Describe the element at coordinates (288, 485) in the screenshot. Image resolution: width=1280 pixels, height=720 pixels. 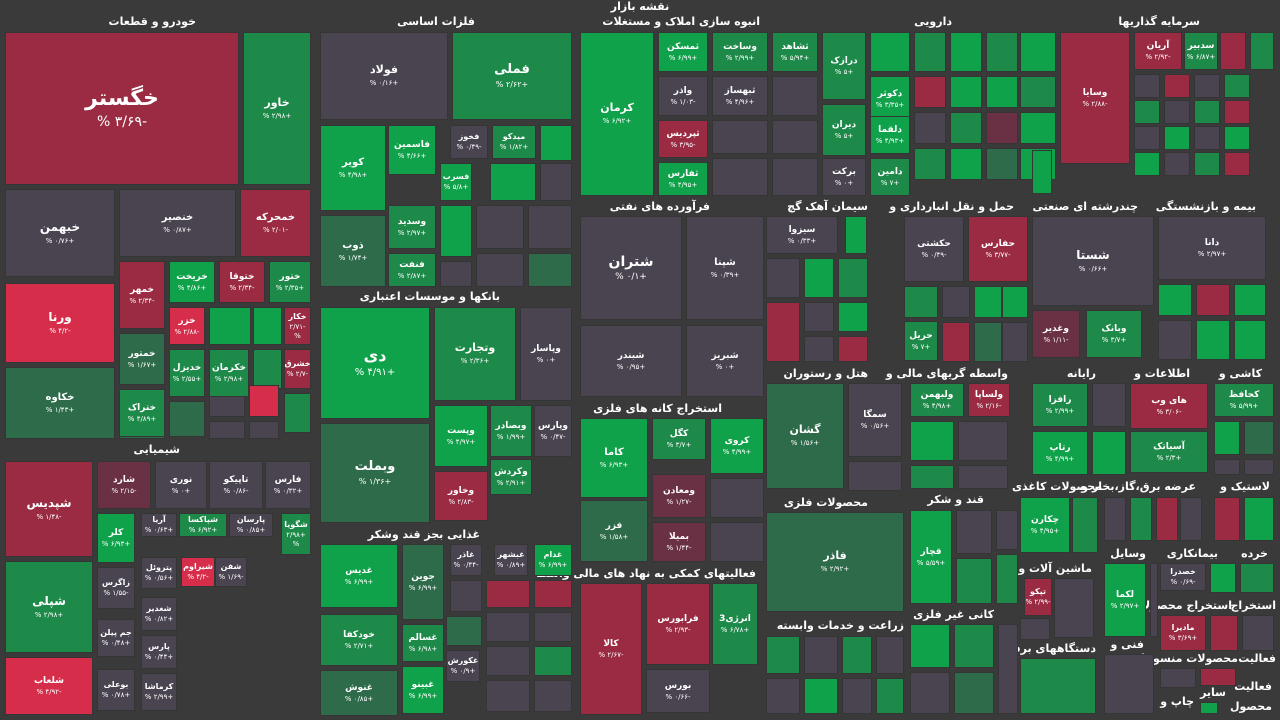
I see `stock-tile: فارس +۰/۳۲ %` at that location.